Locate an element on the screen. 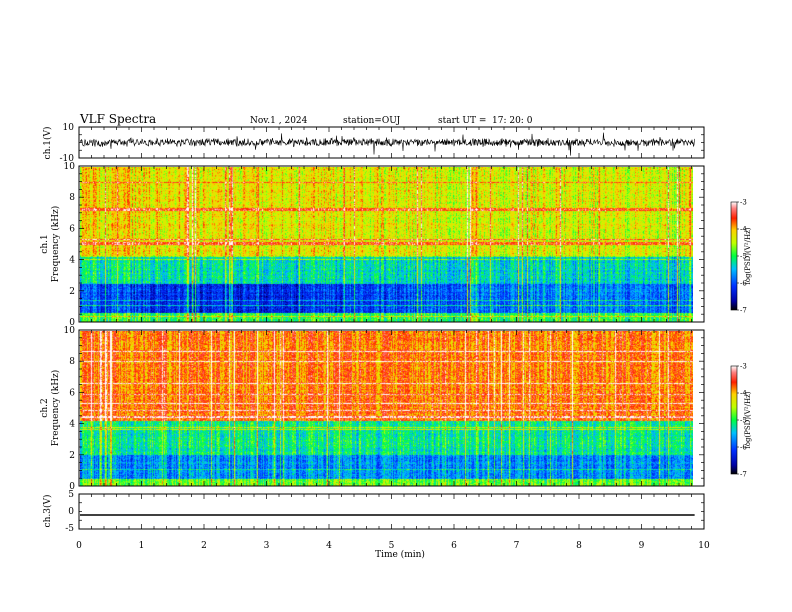 The image size is (792, 612). ch3-waveform-ticks is located at coordinates (391, 511).